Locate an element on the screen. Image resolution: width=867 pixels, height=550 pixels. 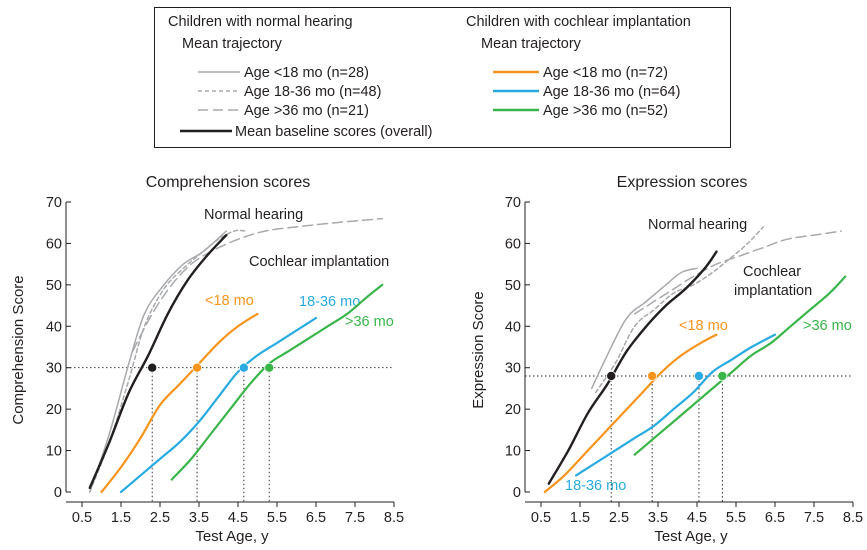
expression-annotation-lt18: <18 mo is located at coordinates (703, 326).